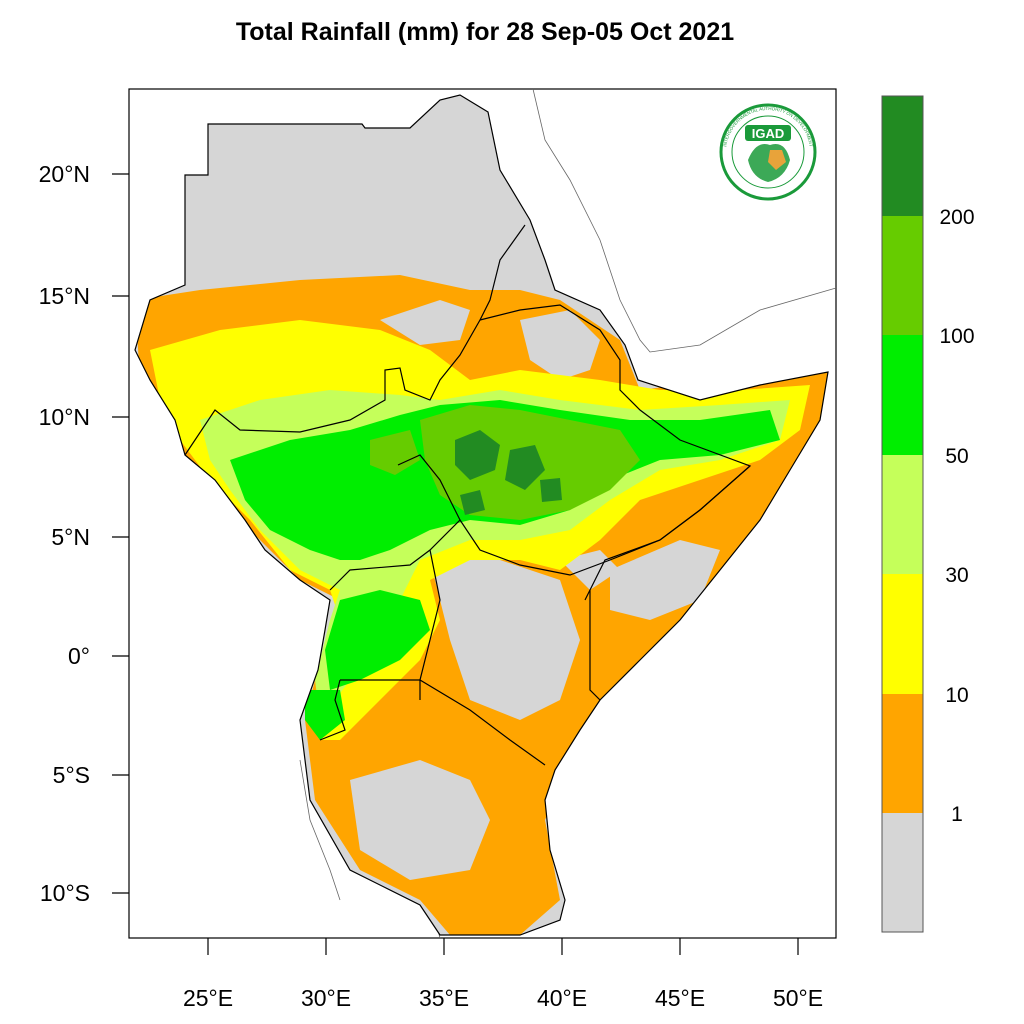 This screenshot has width=1024, height=1024. Describe the element at coordinates (503, 974) in the screenshot. I see `lon-axis: 25°E 30°E 35°E 40°E 45°E 50°E` at that location.